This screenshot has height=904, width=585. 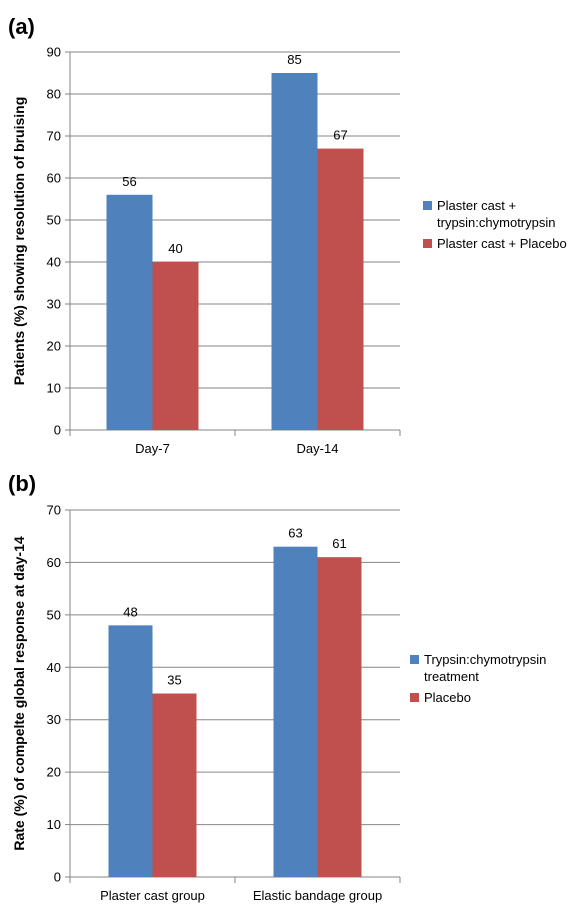 I want to click on legend-label: Plaster cast + trypsin:chymotrypsin, so click(x=496, y=214).